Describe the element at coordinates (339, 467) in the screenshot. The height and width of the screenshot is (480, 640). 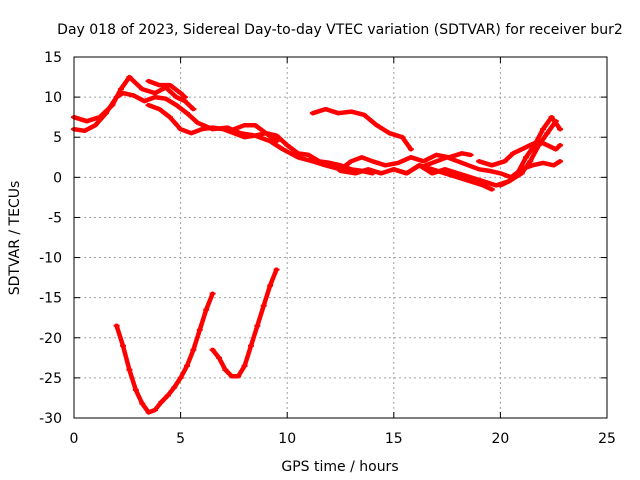
I see `x-axis-label: GPS time / hours` at that location.